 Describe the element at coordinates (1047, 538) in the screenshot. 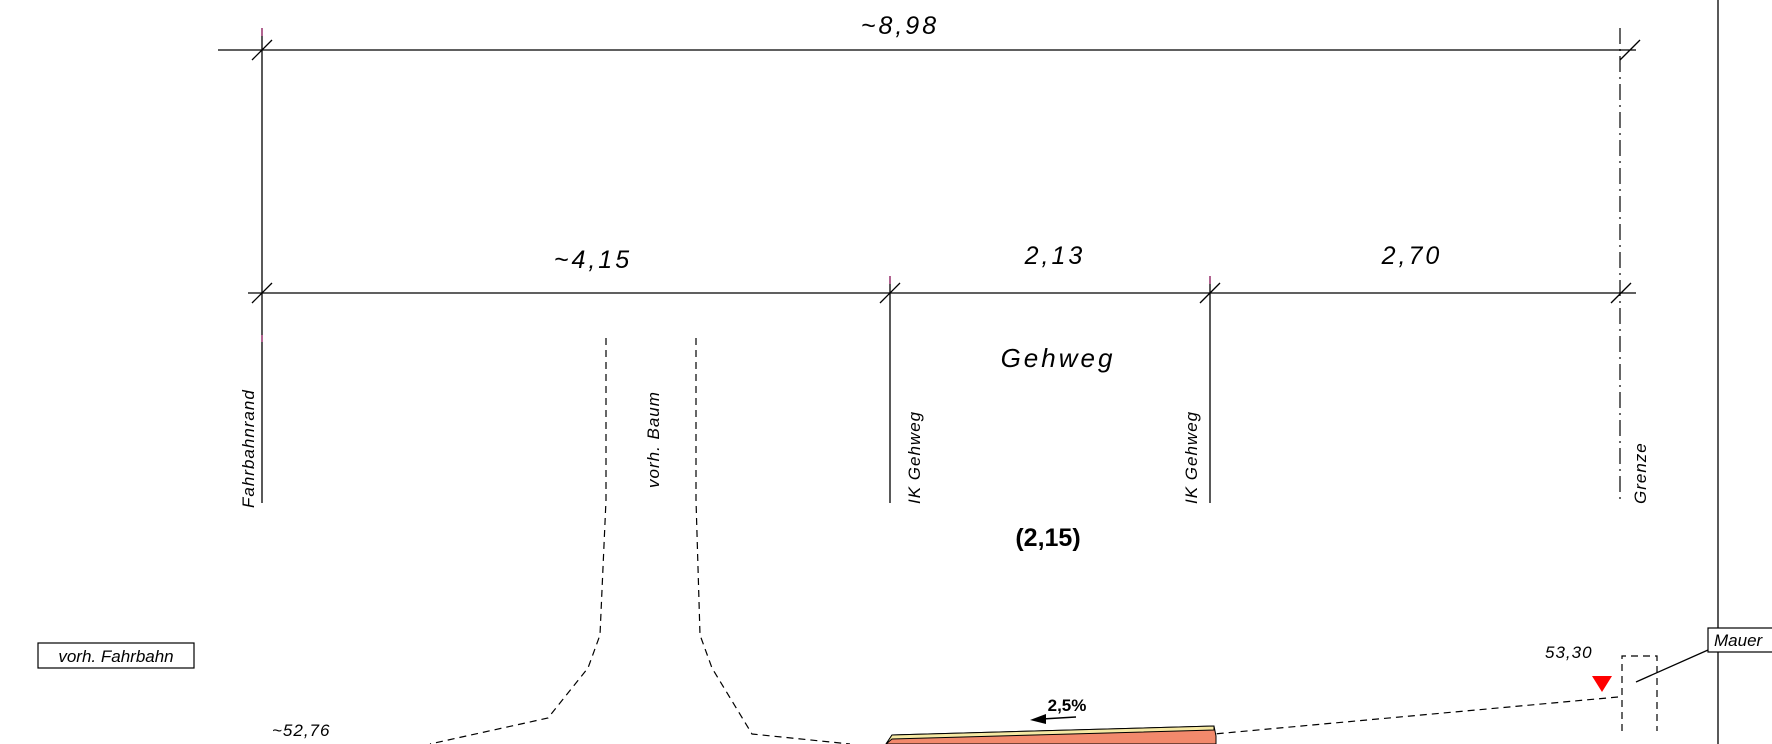

I see `gehweg-width-value: (2,15)` at that location.